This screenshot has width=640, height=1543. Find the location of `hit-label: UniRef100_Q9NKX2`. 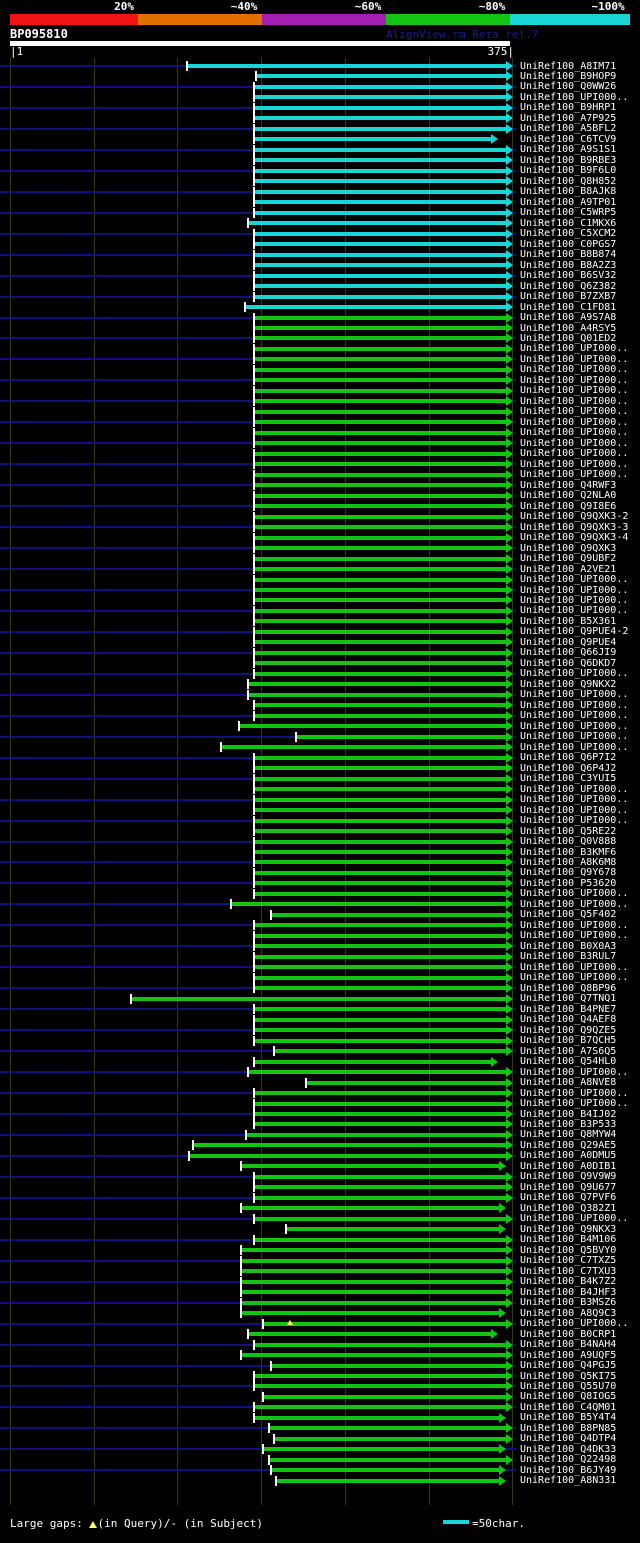

hit-label: UniRef100_Q9NKX2 is located at coordinates (568, 684).